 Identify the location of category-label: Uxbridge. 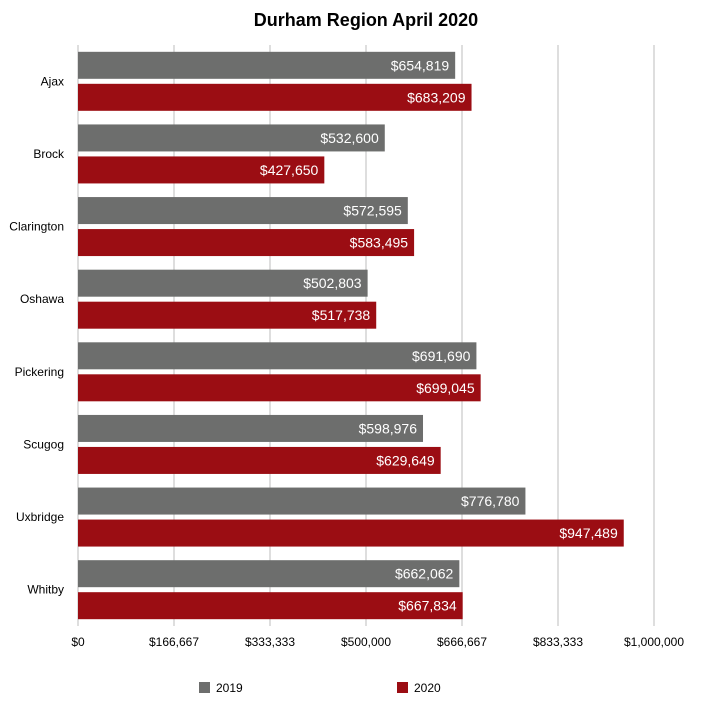
(40, 517).